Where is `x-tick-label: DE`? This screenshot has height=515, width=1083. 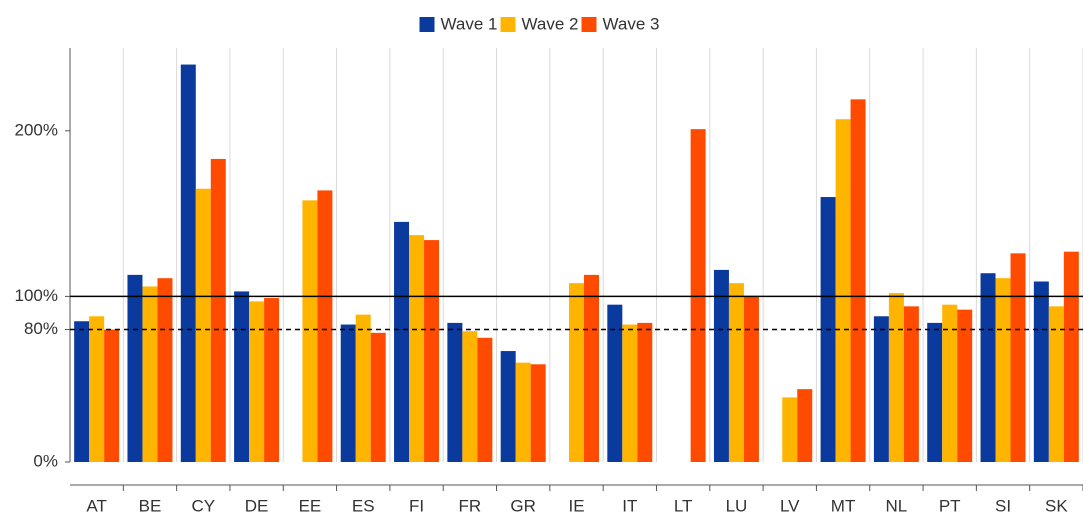 x-tick-label: DE is located at coordinates (257, 505).